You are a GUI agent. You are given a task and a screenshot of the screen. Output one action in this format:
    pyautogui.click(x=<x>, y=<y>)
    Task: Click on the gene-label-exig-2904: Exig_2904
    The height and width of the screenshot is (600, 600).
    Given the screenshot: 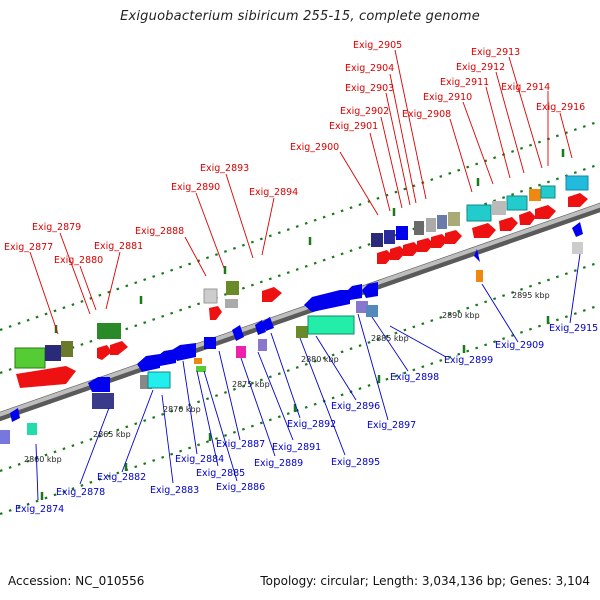 What is the action you would take?
    pyautogui.click(x=369, y=68)
    